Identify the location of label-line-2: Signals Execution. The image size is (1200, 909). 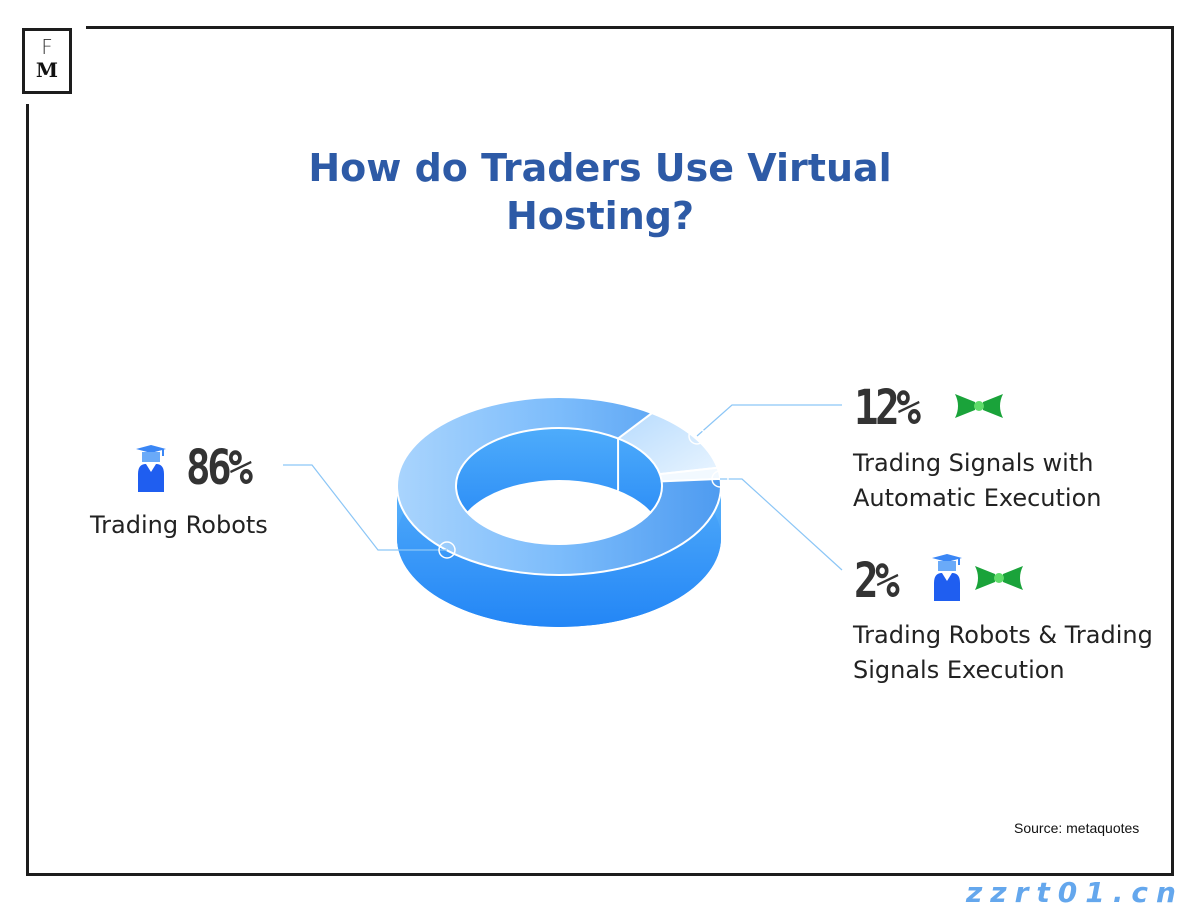
(959, 670).